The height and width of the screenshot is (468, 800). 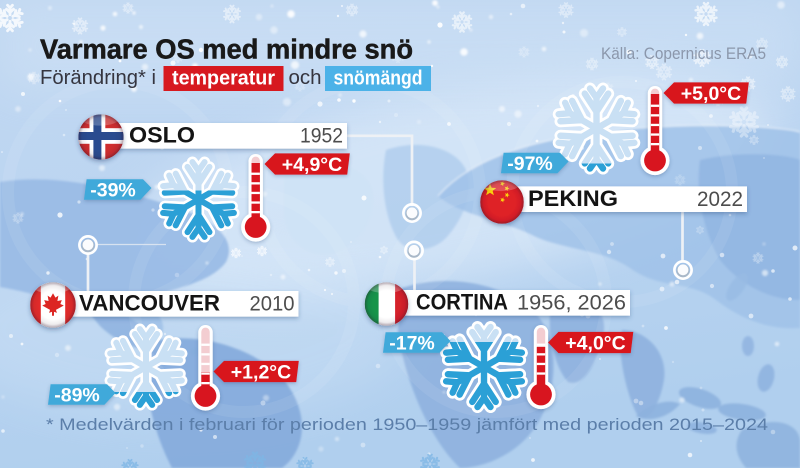 I want to click on svg-text: +4,0°C, so click(x=595, y=343).